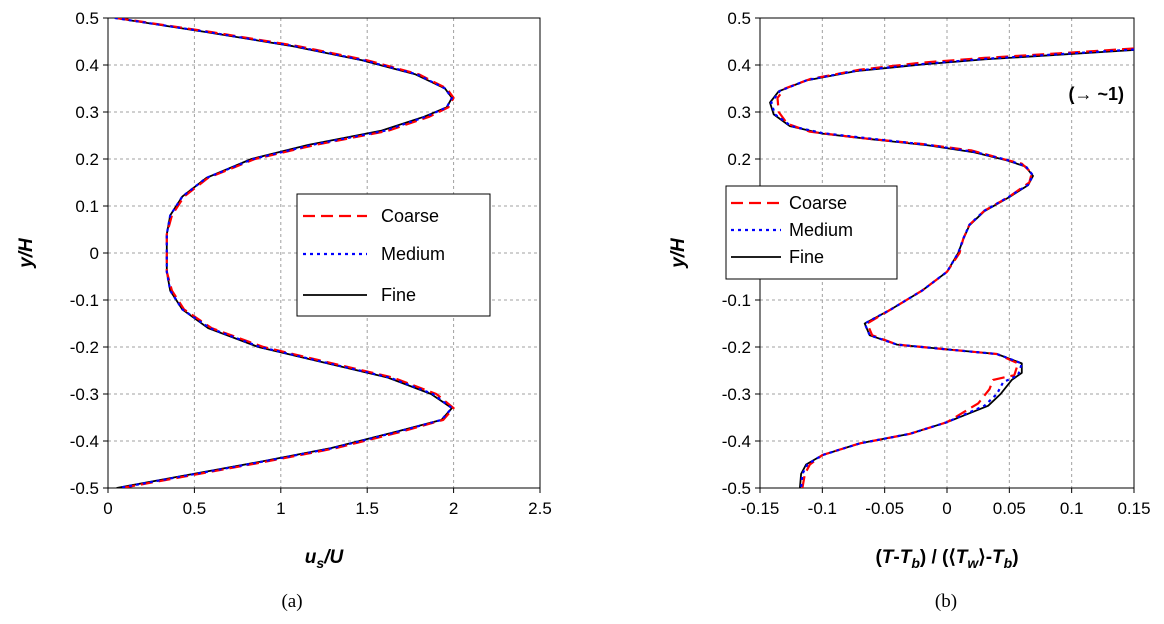  What do you see at coordinates (1072, 508) in the screenshot?
I see `x-tick-label: 0.1` at bounding box center [1072, 508].